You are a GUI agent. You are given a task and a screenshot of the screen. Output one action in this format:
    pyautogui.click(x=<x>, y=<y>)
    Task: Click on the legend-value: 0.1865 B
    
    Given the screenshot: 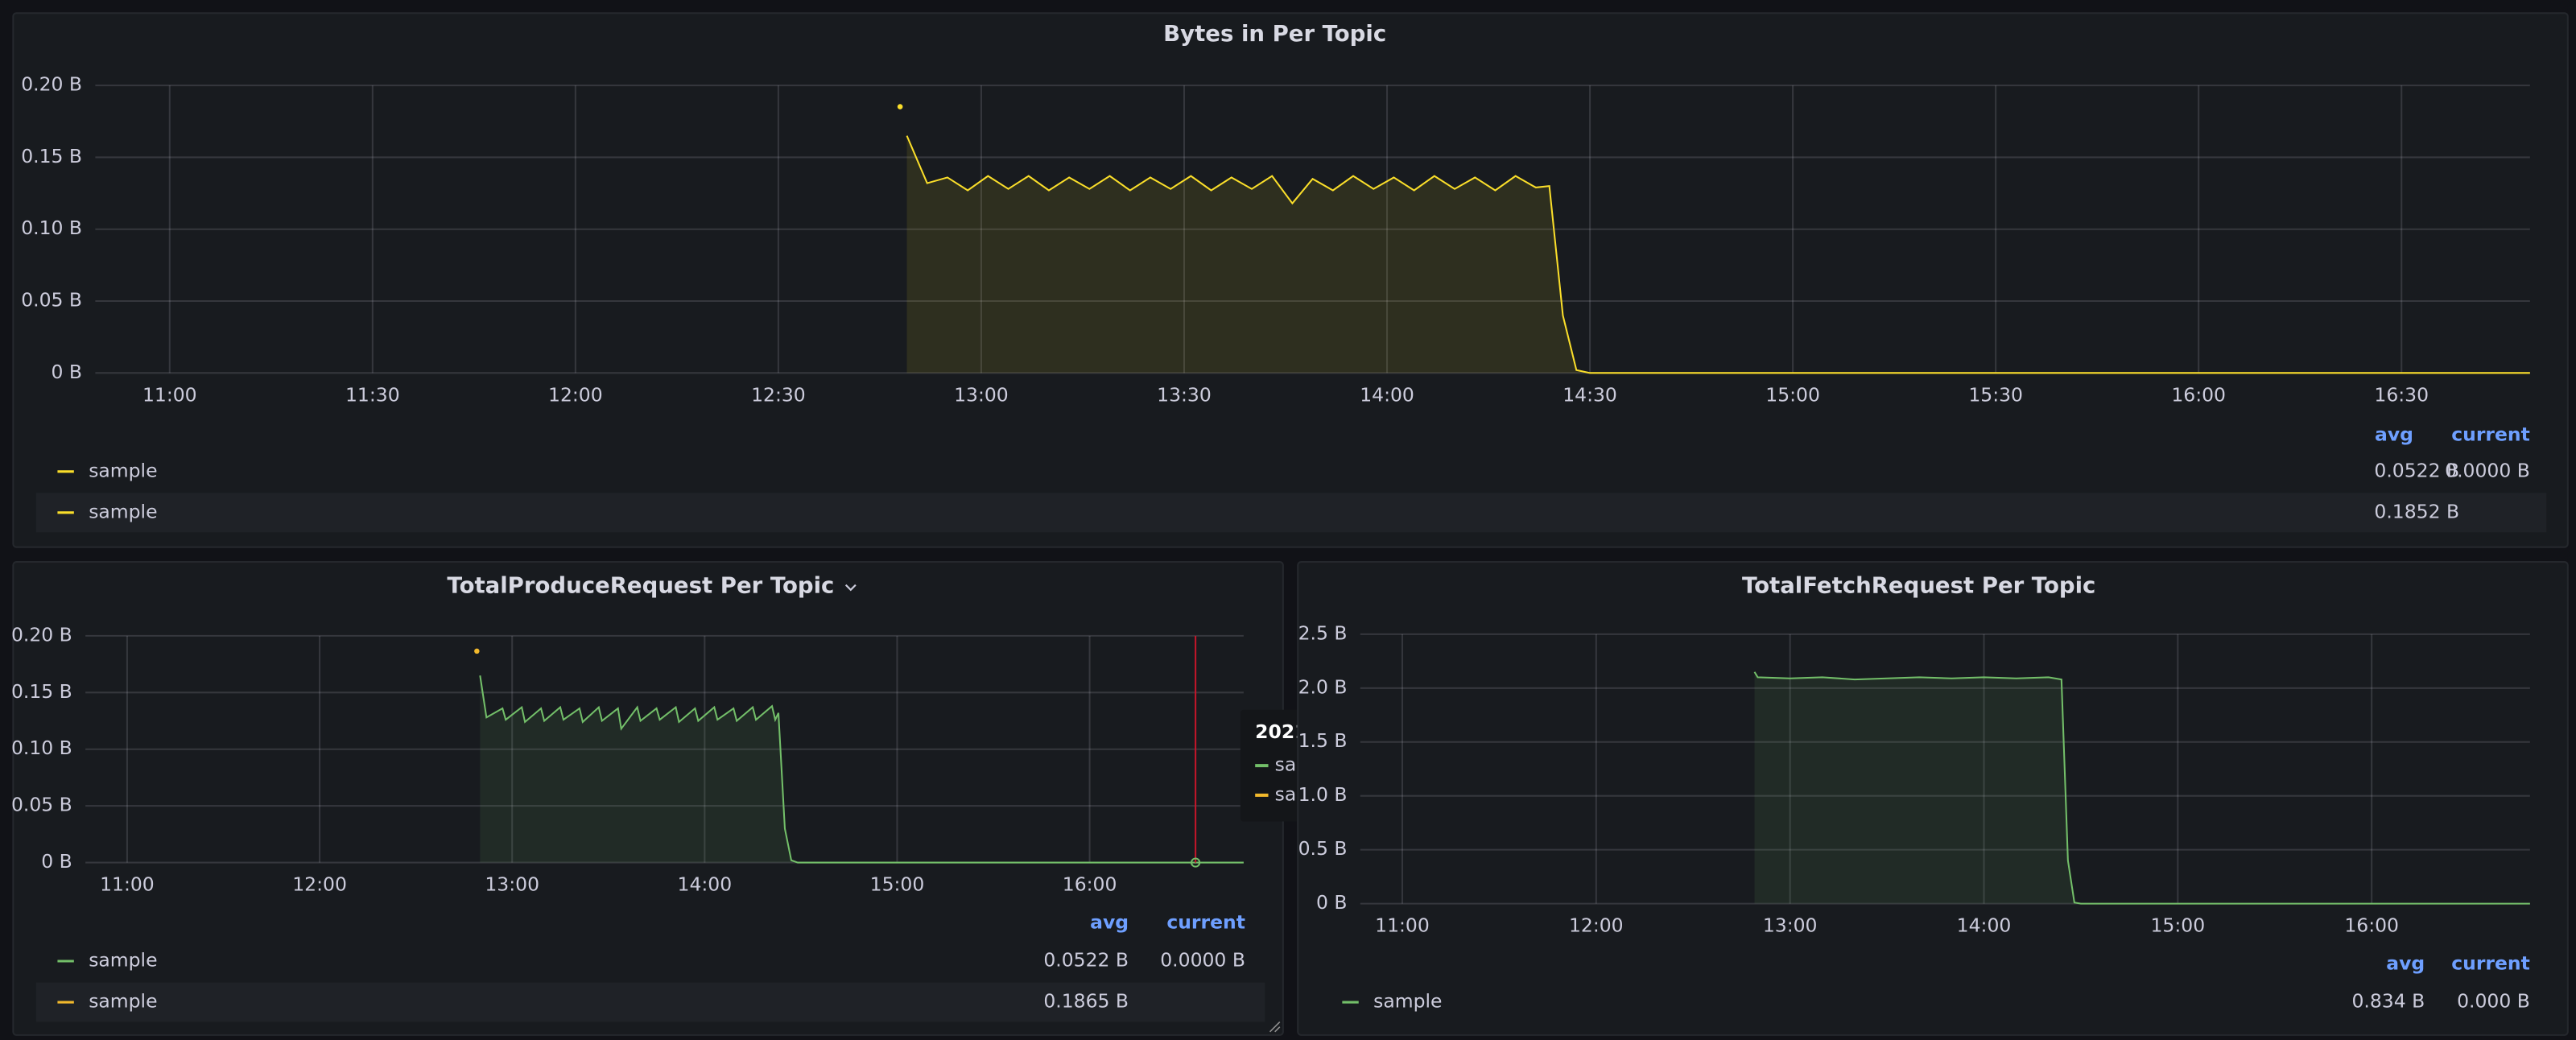 What is the action you would take?
    pyautogui.click(x=1086, y=1001)
    